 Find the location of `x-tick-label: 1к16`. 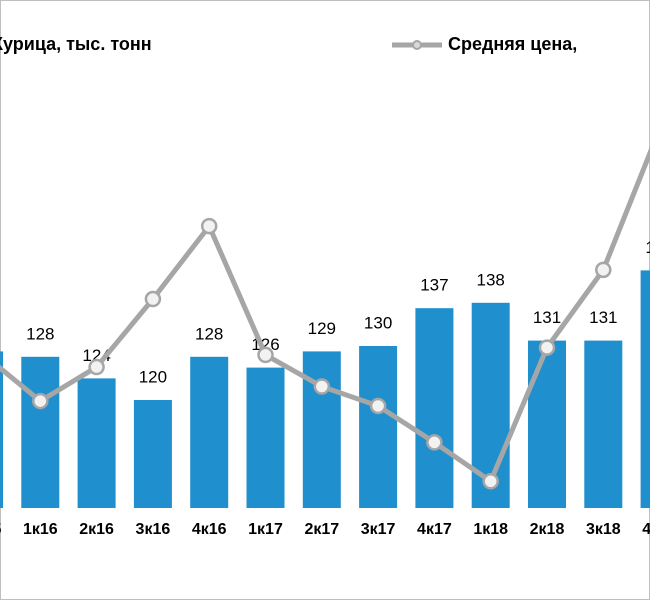

x-tick-label: 1к16 is located at coordinates (40, 529).